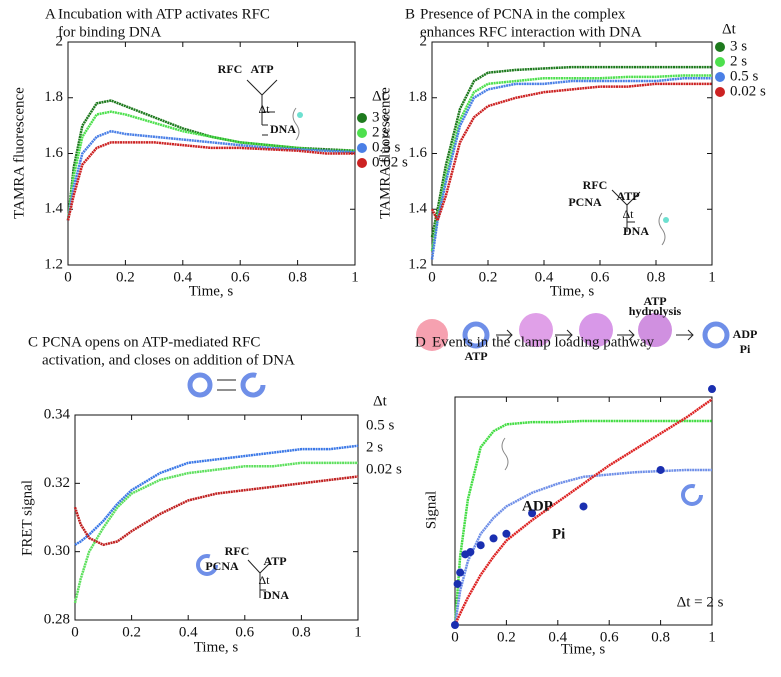 The width and height of the screenshot is (781, 677). What do you see at coordinates (417, 97) in the screenshot?
I see `y-tick-label: 1.8` at bounding box center [417, 97].